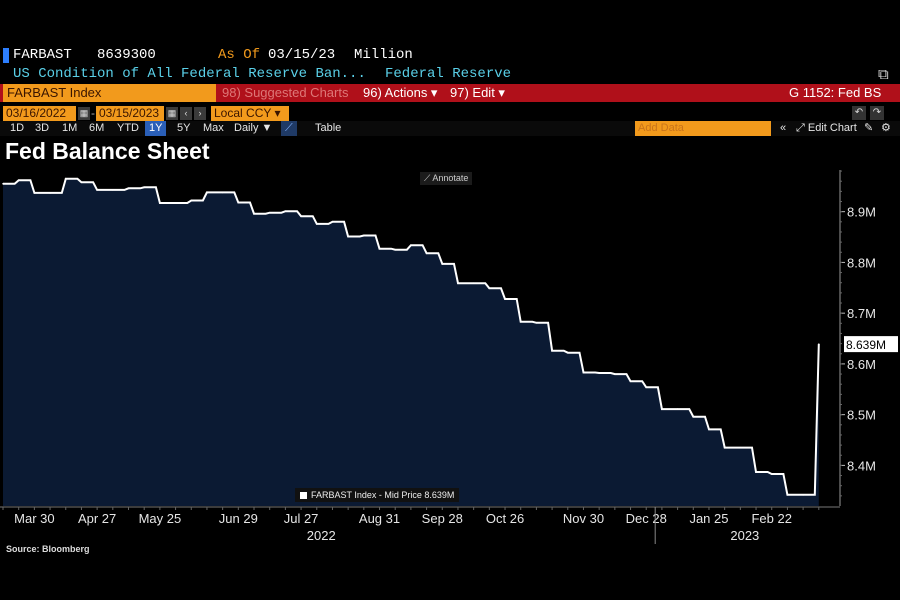 The image size is (900, 600). What do you see at coordinates (97, 128) in the screenshot?
I see `range-6m: 6M` at bounding box center [97, 128].